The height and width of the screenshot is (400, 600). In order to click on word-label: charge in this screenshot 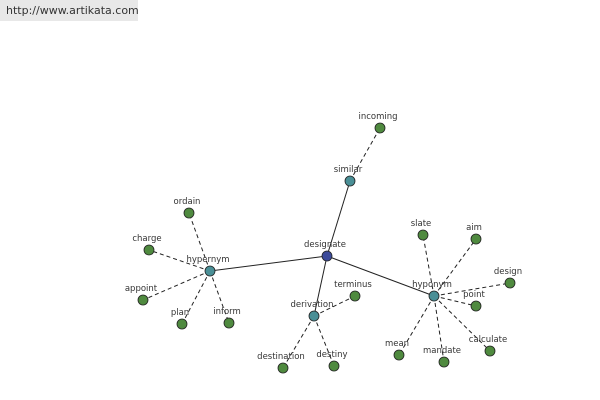, I will do `click(146, 239)`.